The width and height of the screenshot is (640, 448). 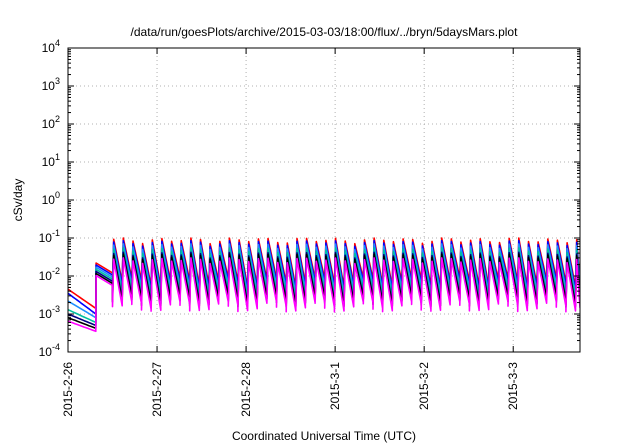 I want to click on x-tick-label: 2015-2-27, so click(x=157, y=389).